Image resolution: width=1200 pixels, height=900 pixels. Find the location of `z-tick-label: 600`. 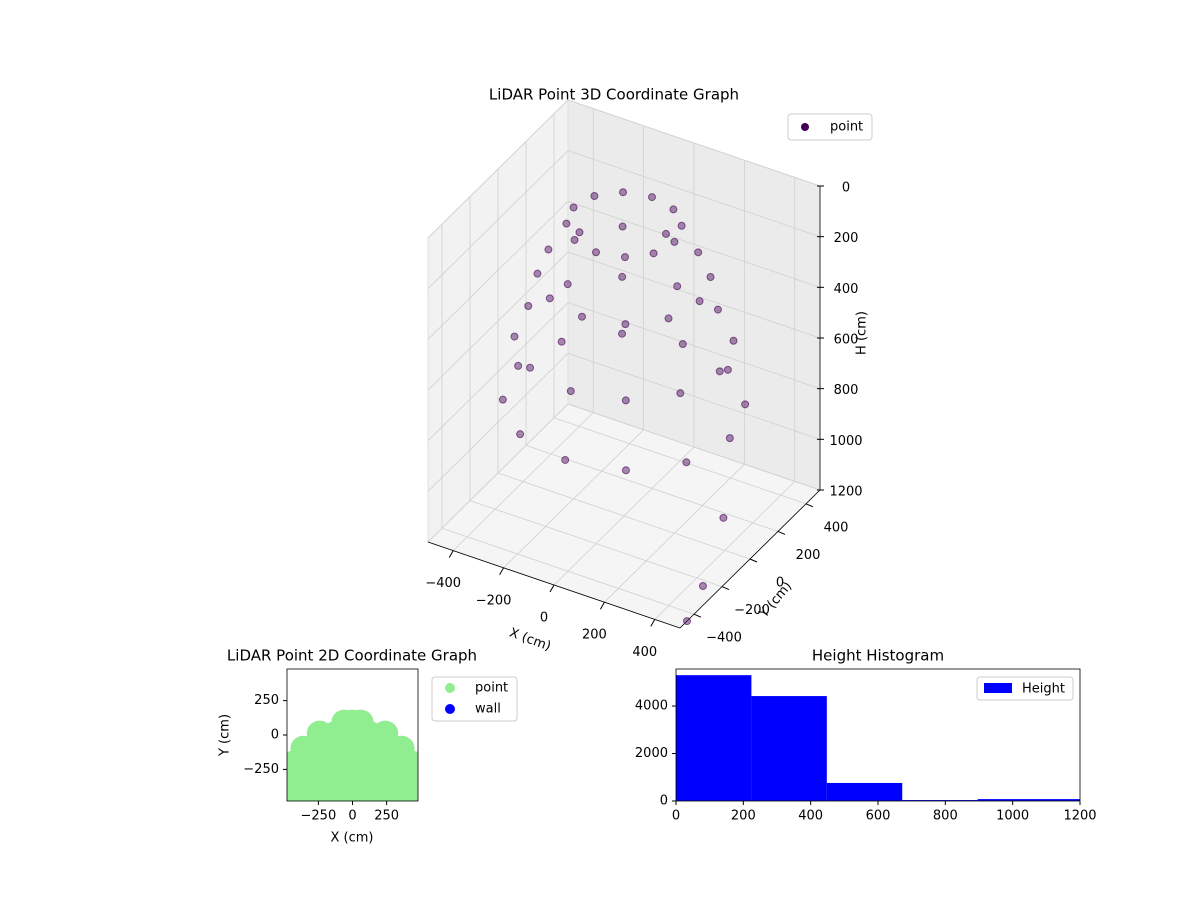

z-tick-label: 600 is located at coordinates (846, 340).